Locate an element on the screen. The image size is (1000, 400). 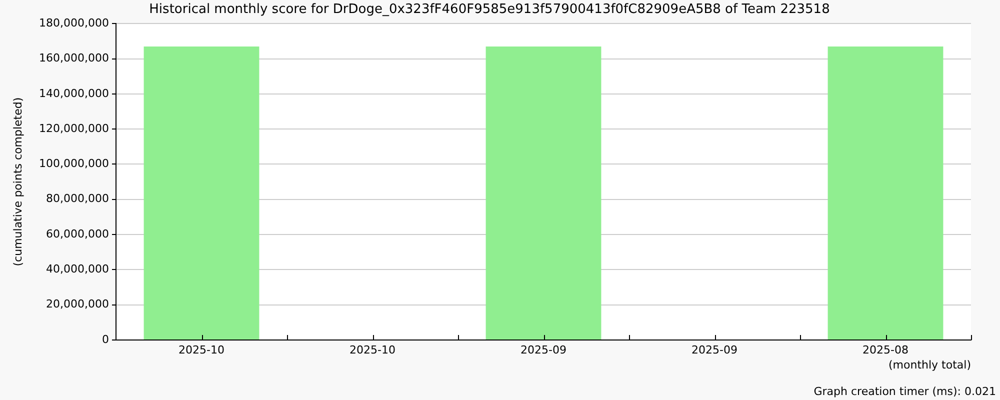
x-axis-title: (monthly total) is located at coordinates (929, 365).